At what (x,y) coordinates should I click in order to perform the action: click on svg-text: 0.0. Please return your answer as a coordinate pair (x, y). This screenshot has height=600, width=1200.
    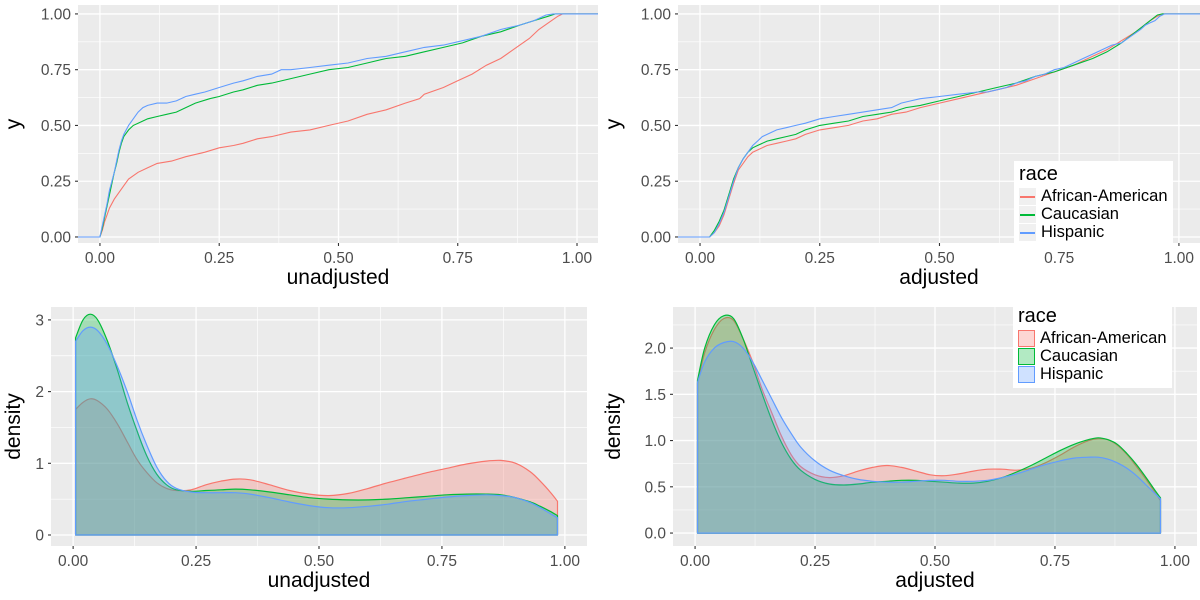
    Looking at the image, I should click on (655, 534).